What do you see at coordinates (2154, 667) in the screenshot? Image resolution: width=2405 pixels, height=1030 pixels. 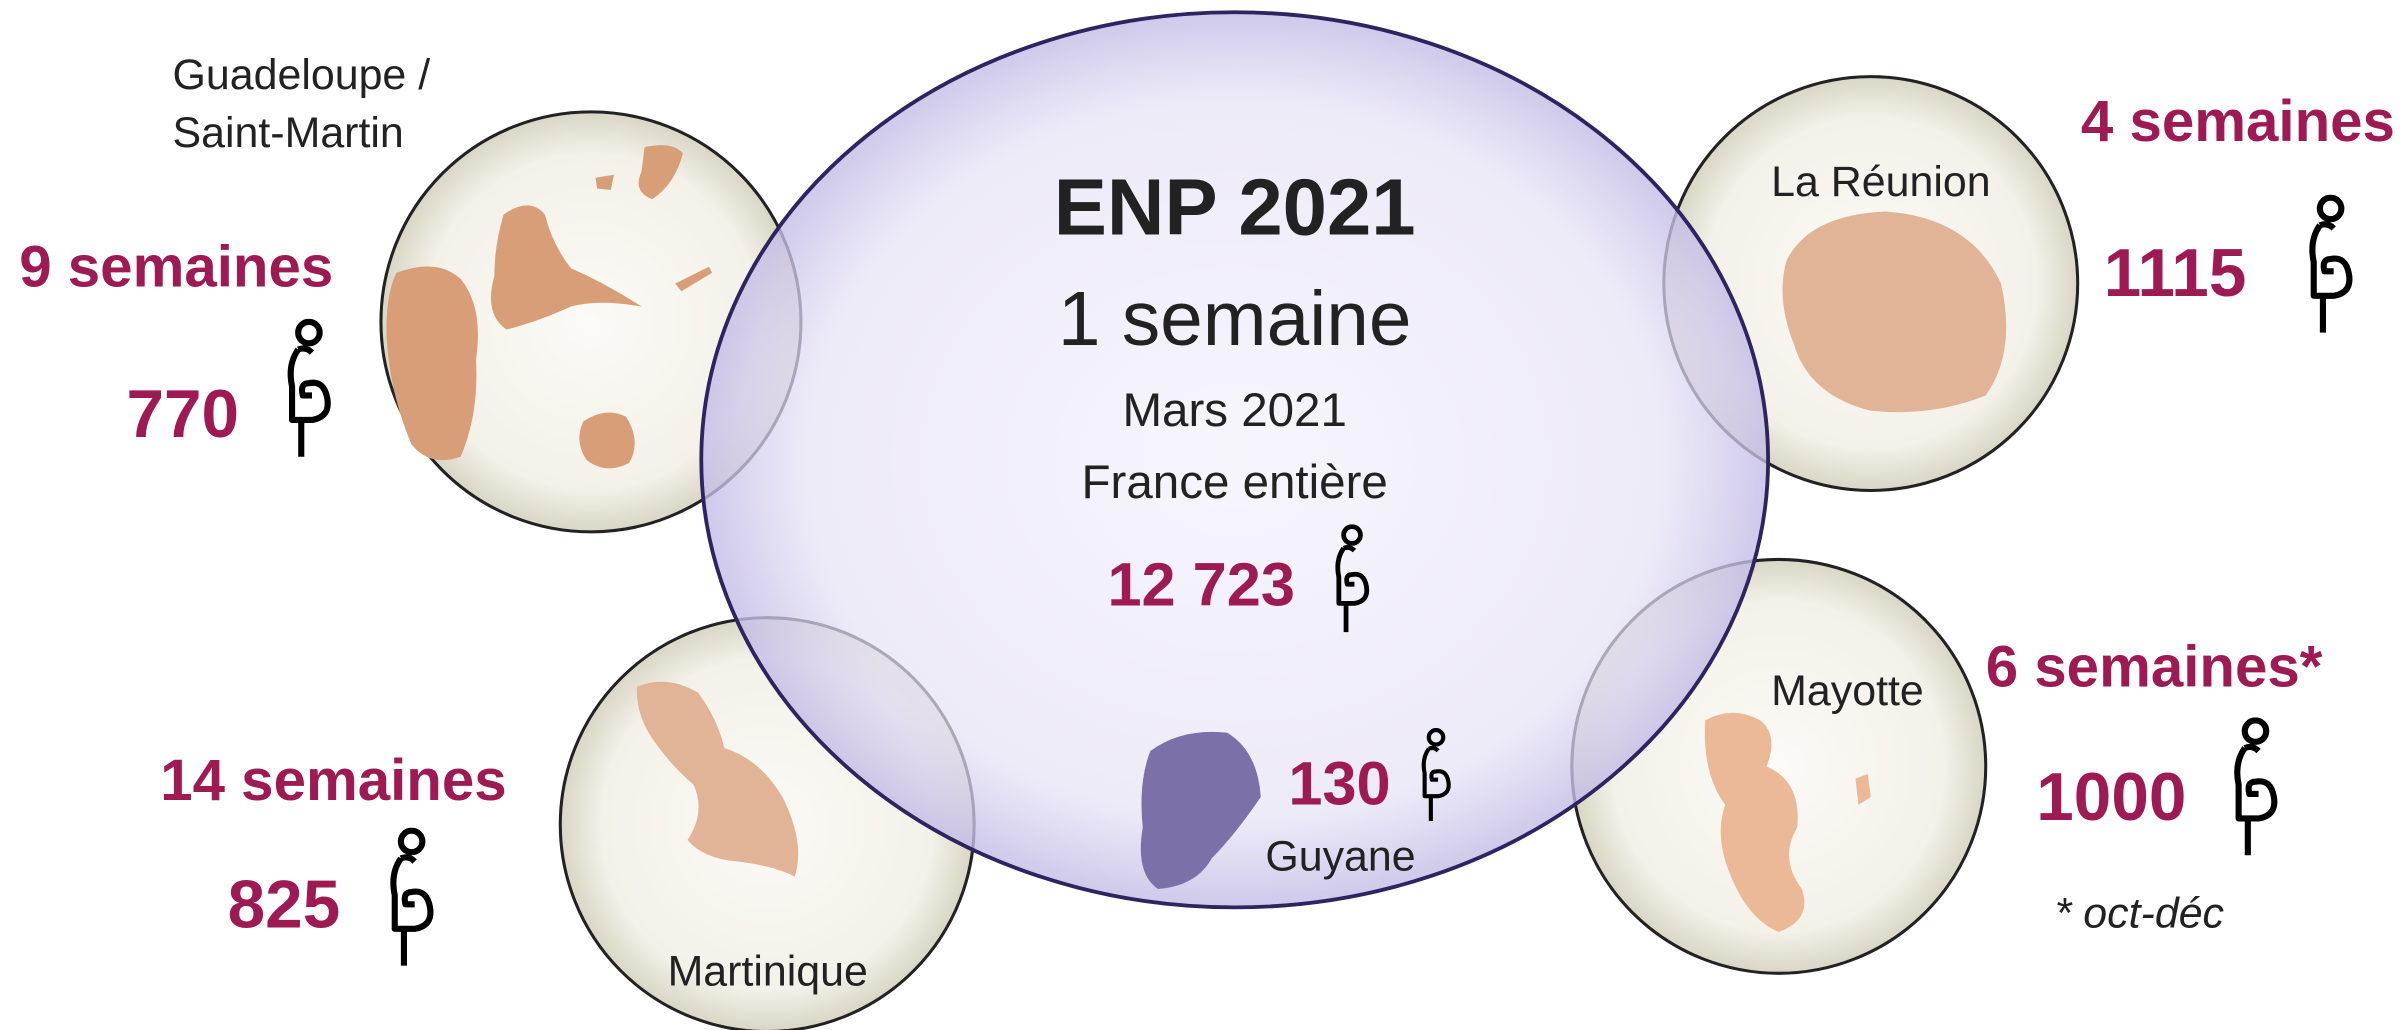 I see `region-duration: 6 semaines*` at bounding box center [2154, 667].